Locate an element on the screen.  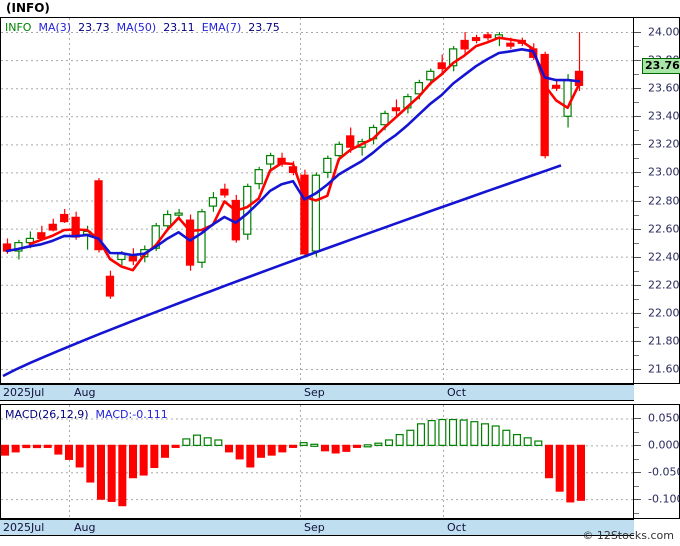
macd-axis-label: -0.100 is located at coordinates (664, 499).